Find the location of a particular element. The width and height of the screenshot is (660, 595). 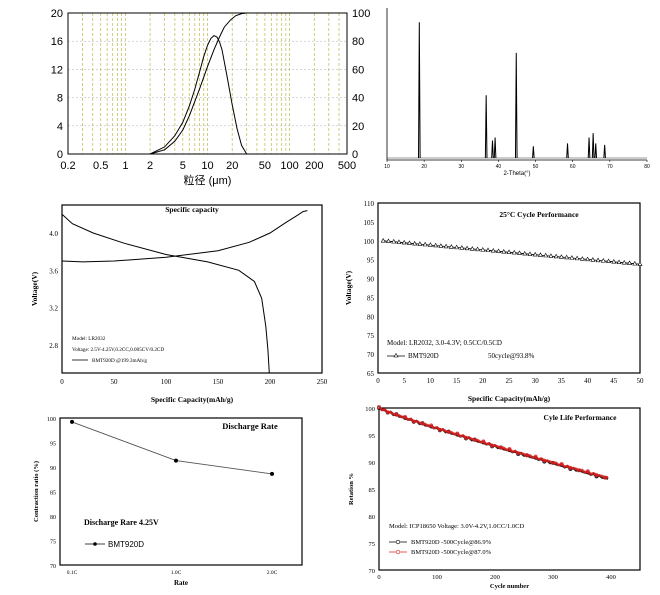

legend-series: BMT920D -500Cycle@86.9% is located at coordinates (451, 542).